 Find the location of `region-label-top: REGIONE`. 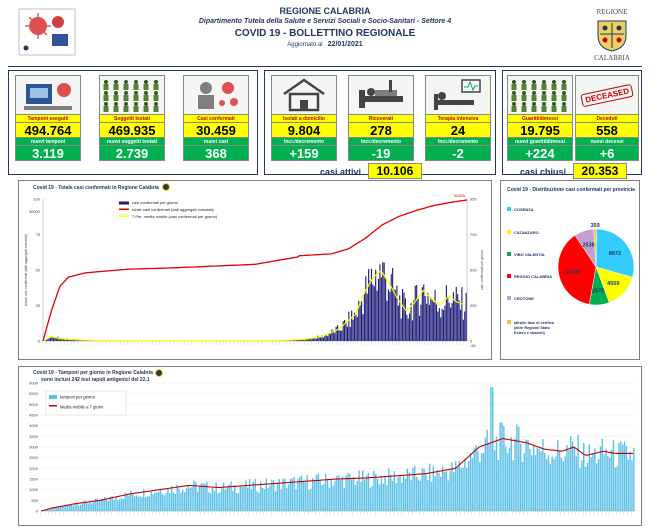

region-label-top: REGIONE is located at coordinates (612, 12).